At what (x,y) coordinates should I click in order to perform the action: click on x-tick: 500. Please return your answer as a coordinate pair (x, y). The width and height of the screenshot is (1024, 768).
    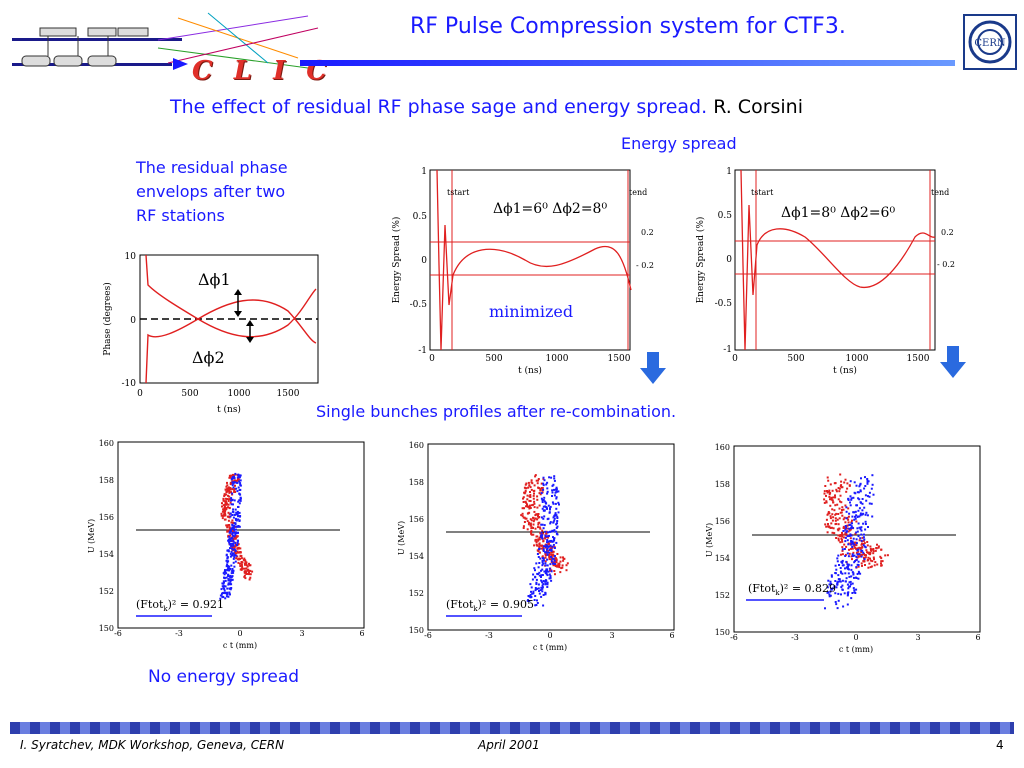
    Looking at the image, I should click on (189, 394).